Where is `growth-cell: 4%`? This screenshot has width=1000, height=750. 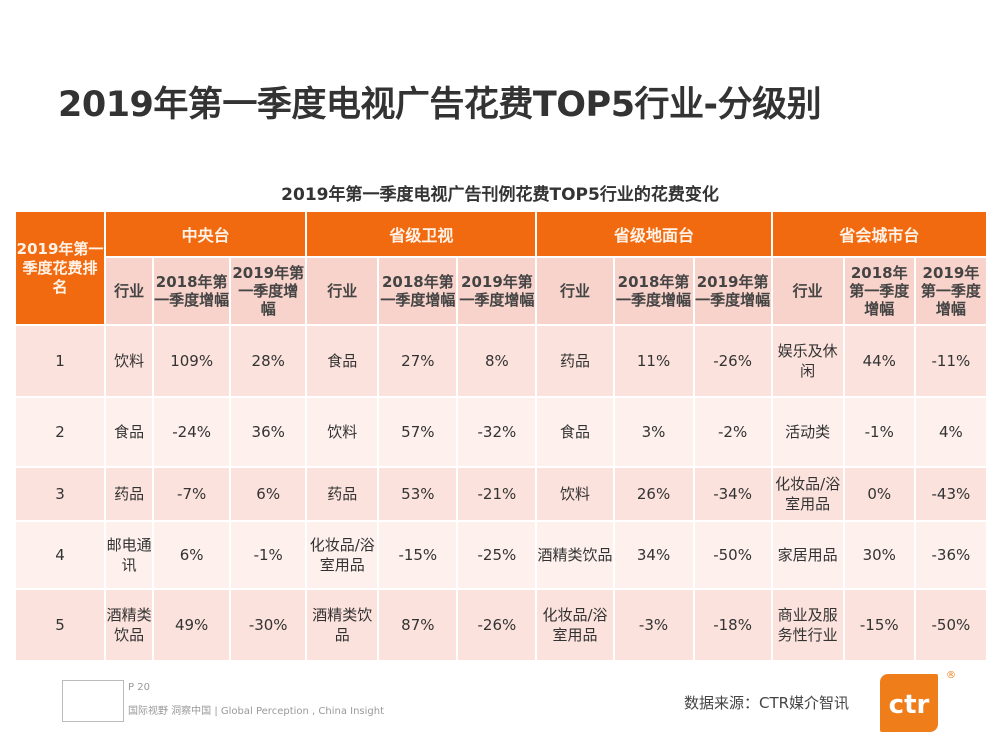 growth-cell: 4% is located at coordinates (950, 432).